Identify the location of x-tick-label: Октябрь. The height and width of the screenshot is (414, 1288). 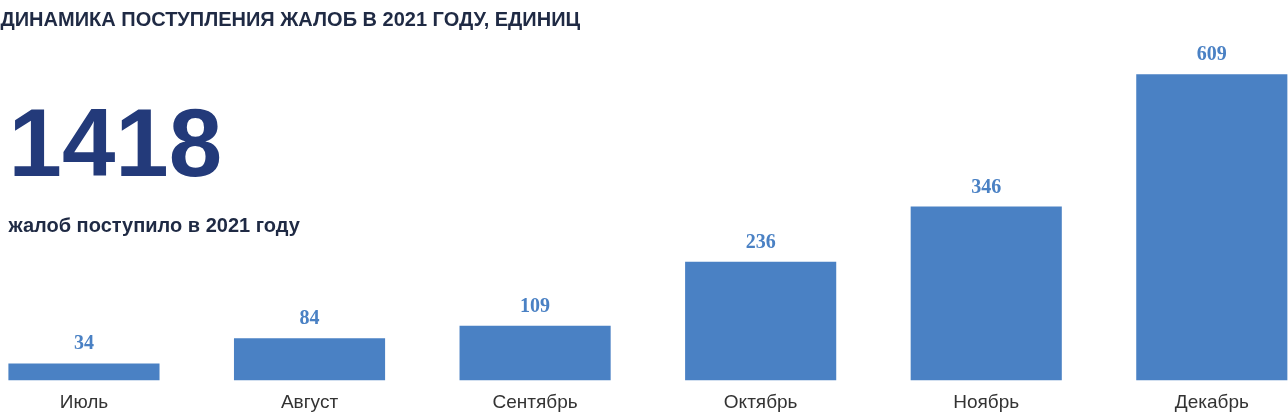
(760, 401).